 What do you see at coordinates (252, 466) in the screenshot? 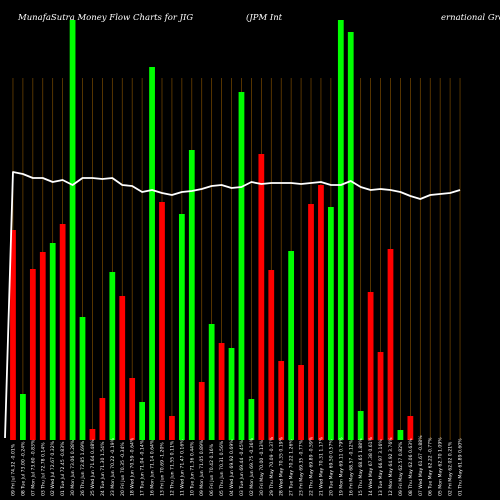
I see `x-tick-label: 02 Mon Jun 69.75 -0.36%` at bounding box center [252, 466].